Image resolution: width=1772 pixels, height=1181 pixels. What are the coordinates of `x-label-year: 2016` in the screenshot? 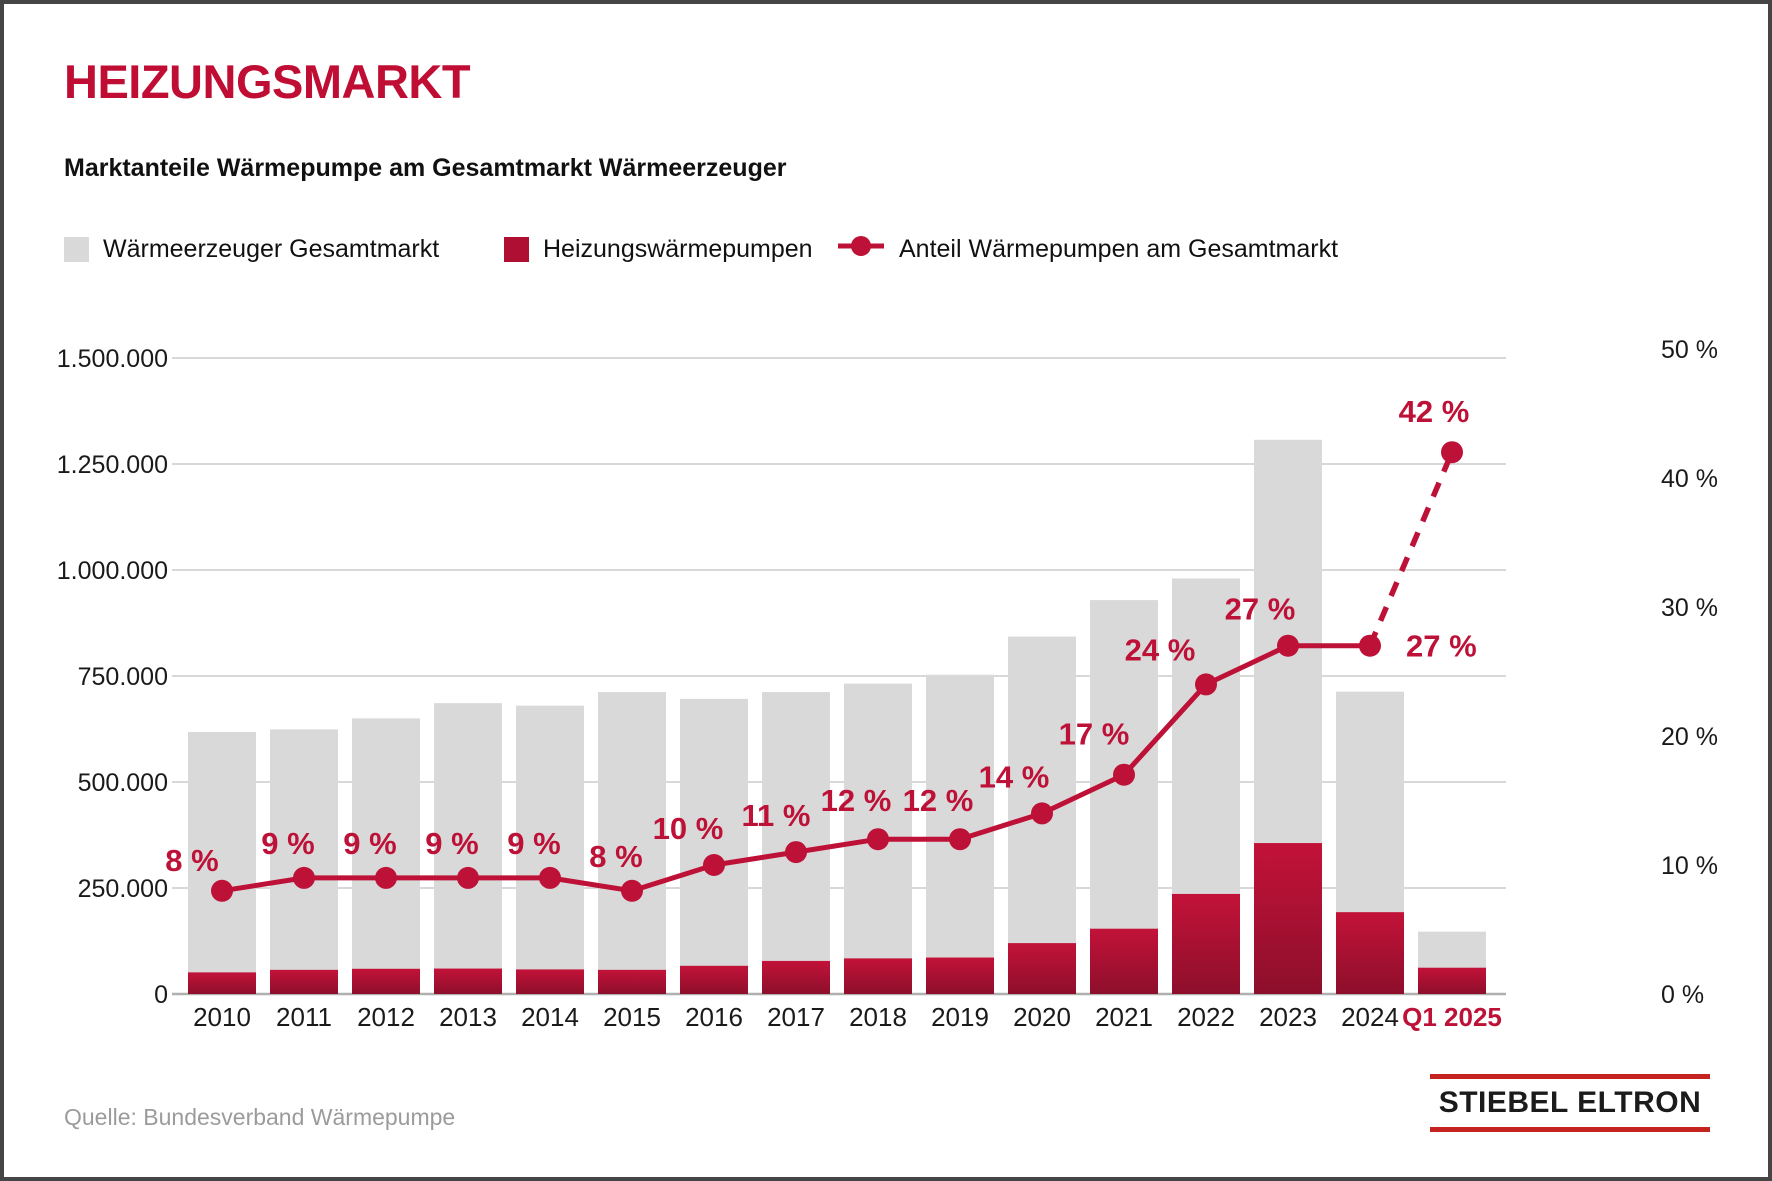 It's located at (714, 1017).